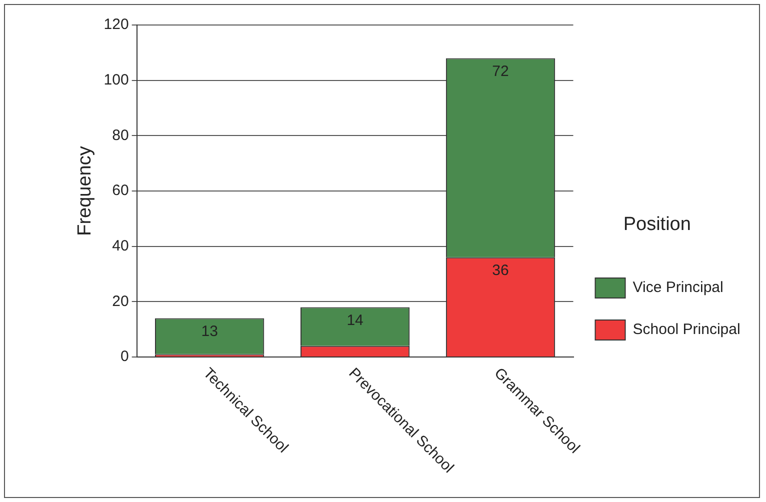 Image resolution: width=766 pixels, height=502 pixels. Describe the element at coordinates (116, 25) in the screenshot. I see `y-tick-label: 120` at that location.